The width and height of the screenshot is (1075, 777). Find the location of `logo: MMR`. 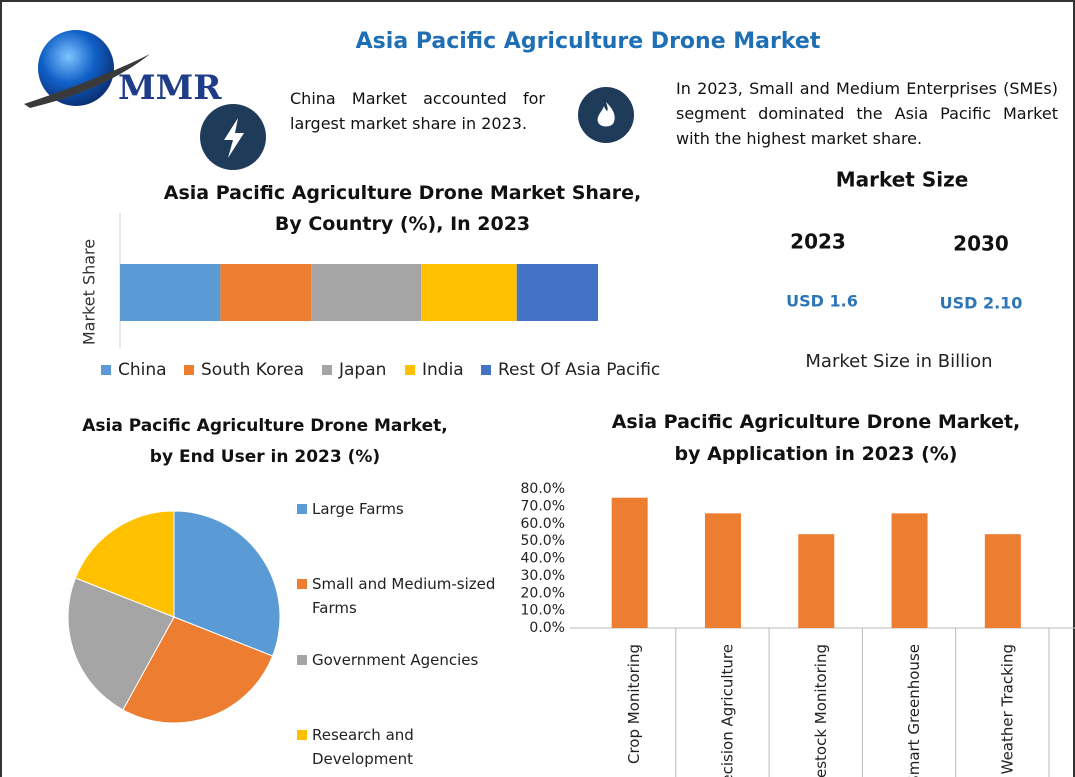

logo: MMR is located at coordinates (123, 69).